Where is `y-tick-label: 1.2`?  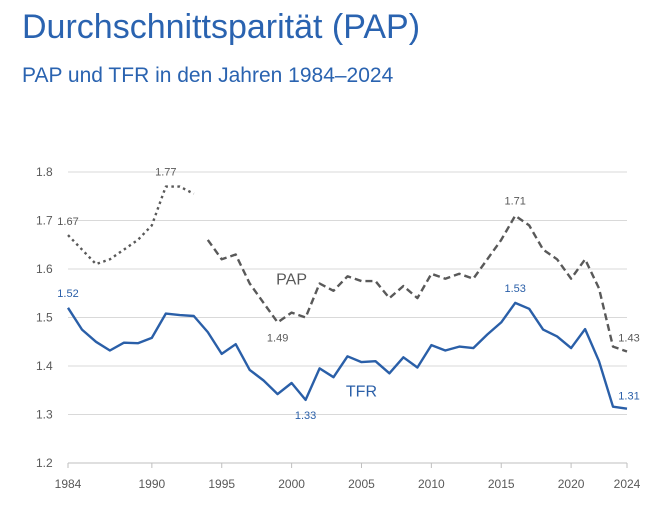 y-tick-label: 1.2 is located at coordinates (44, 463).